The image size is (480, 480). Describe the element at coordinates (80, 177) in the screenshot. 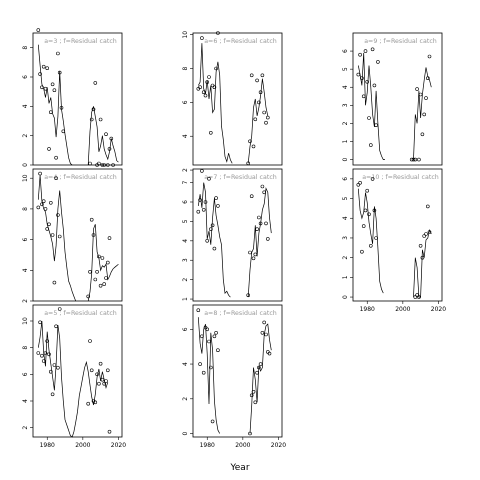

I see `panel-label: a=4 ; f=Residual catch` at that location.